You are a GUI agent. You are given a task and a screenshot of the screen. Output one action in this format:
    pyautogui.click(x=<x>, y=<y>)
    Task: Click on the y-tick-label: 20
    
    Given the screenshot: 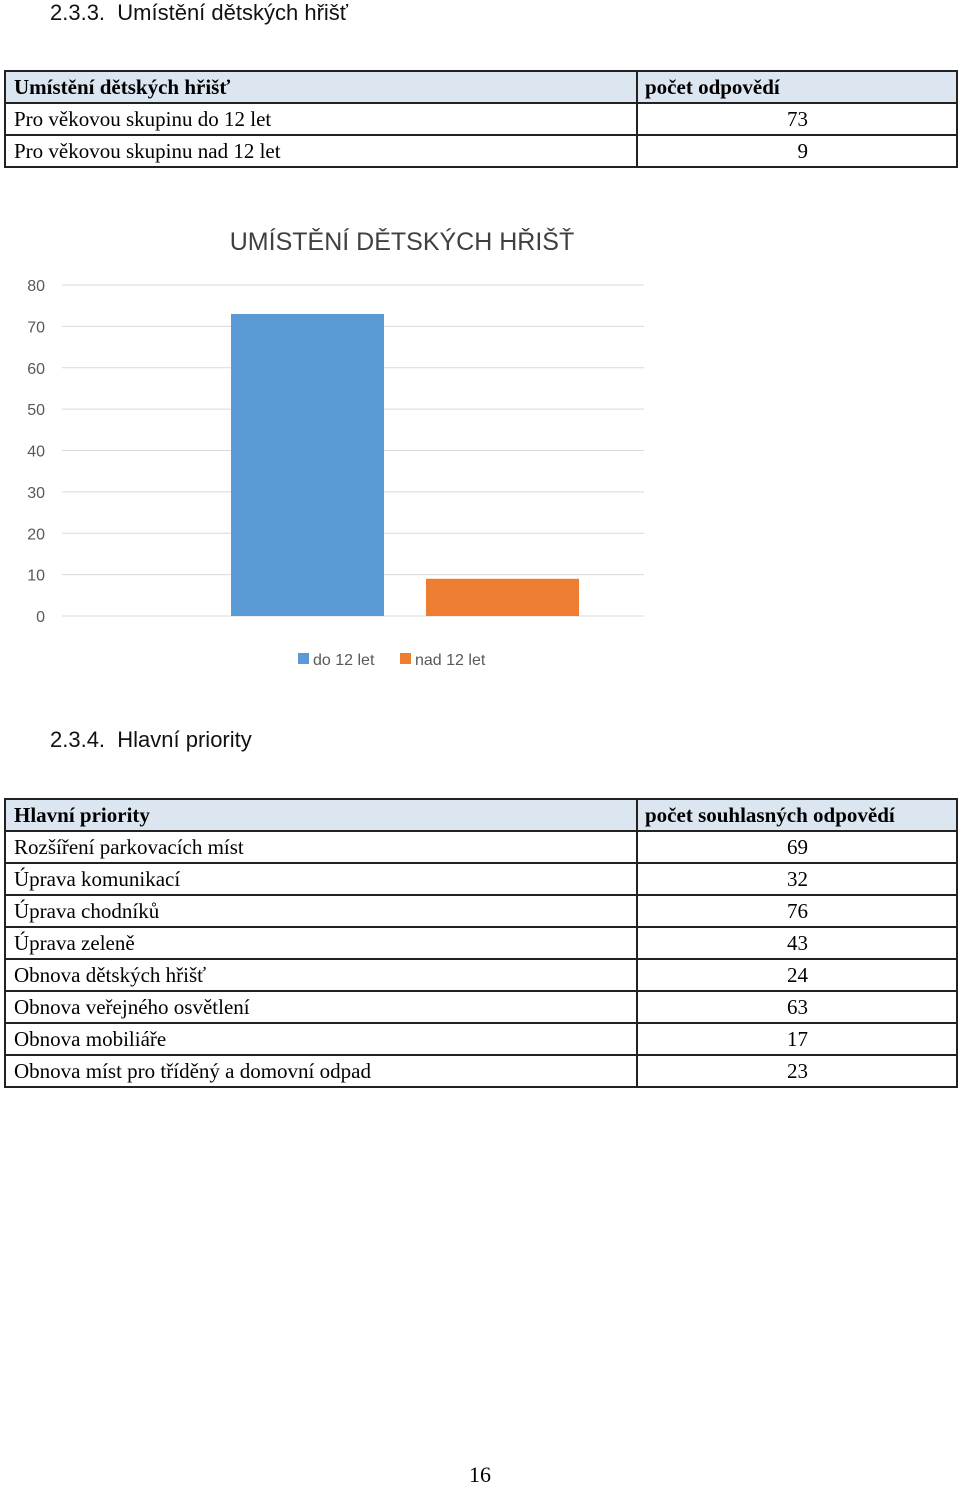 What is the action you would take?
    pyautogui.click(x=36, y=534)
    